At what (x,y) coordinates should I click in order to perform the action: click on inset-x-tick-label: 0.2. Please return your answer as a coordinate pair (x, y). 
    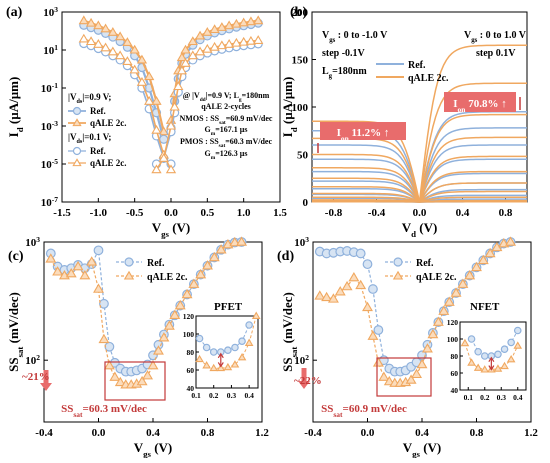
    Looking at the image, I should click on (214, 395).